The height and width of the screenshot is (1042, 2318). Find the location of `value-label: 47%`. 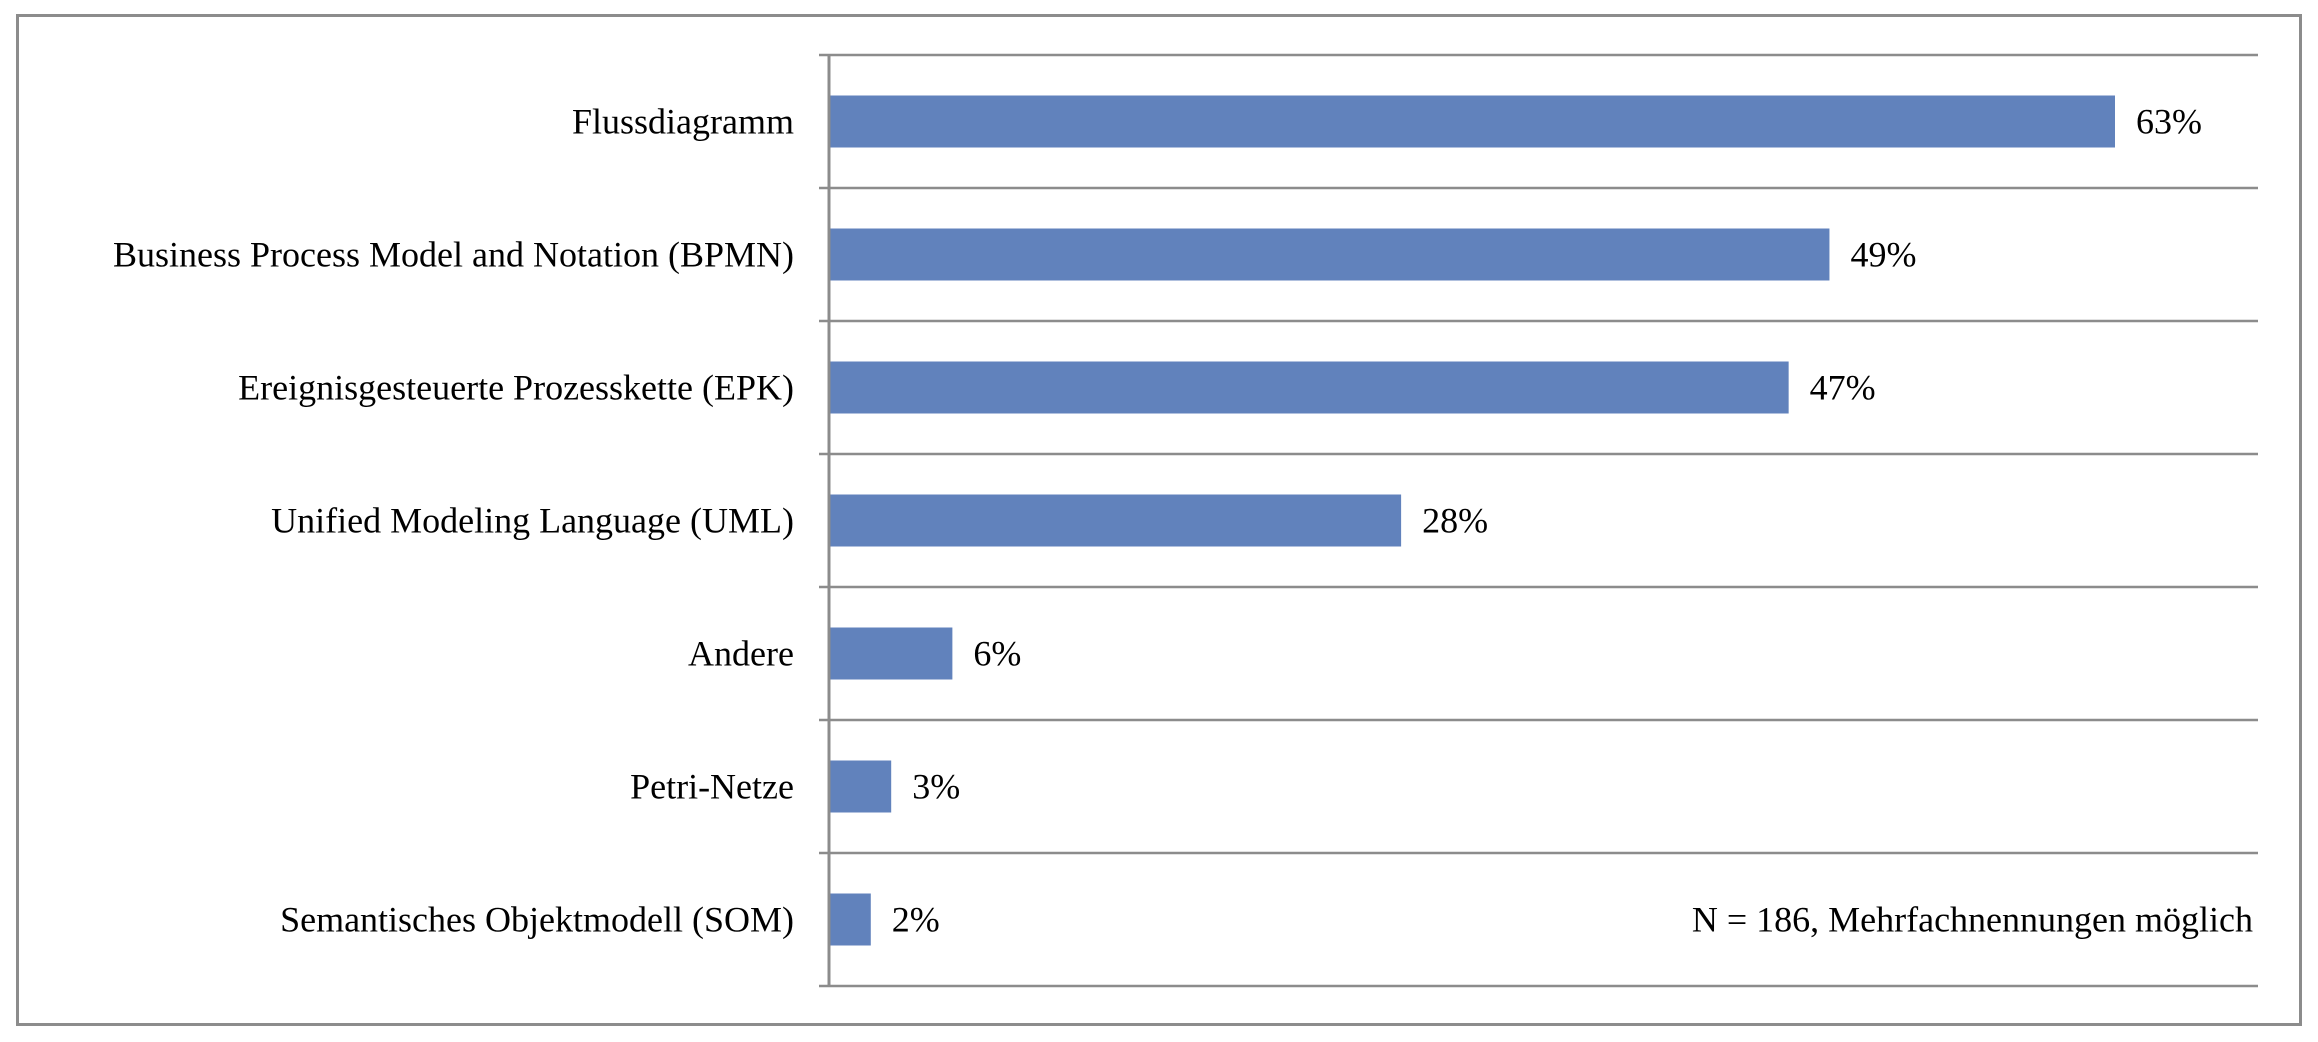

value-label: 47% is located at coordinates (1843, 388).